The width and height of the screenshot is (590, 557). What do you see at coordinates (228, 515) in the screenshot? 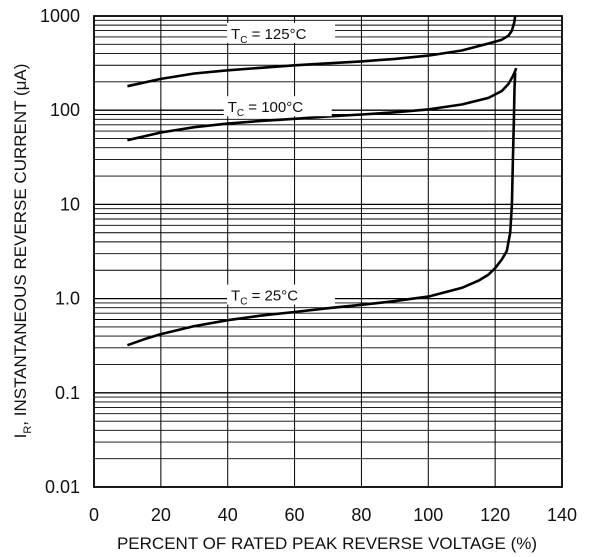
I see `x-tick-label: 40` at bounding box center [228, 515].